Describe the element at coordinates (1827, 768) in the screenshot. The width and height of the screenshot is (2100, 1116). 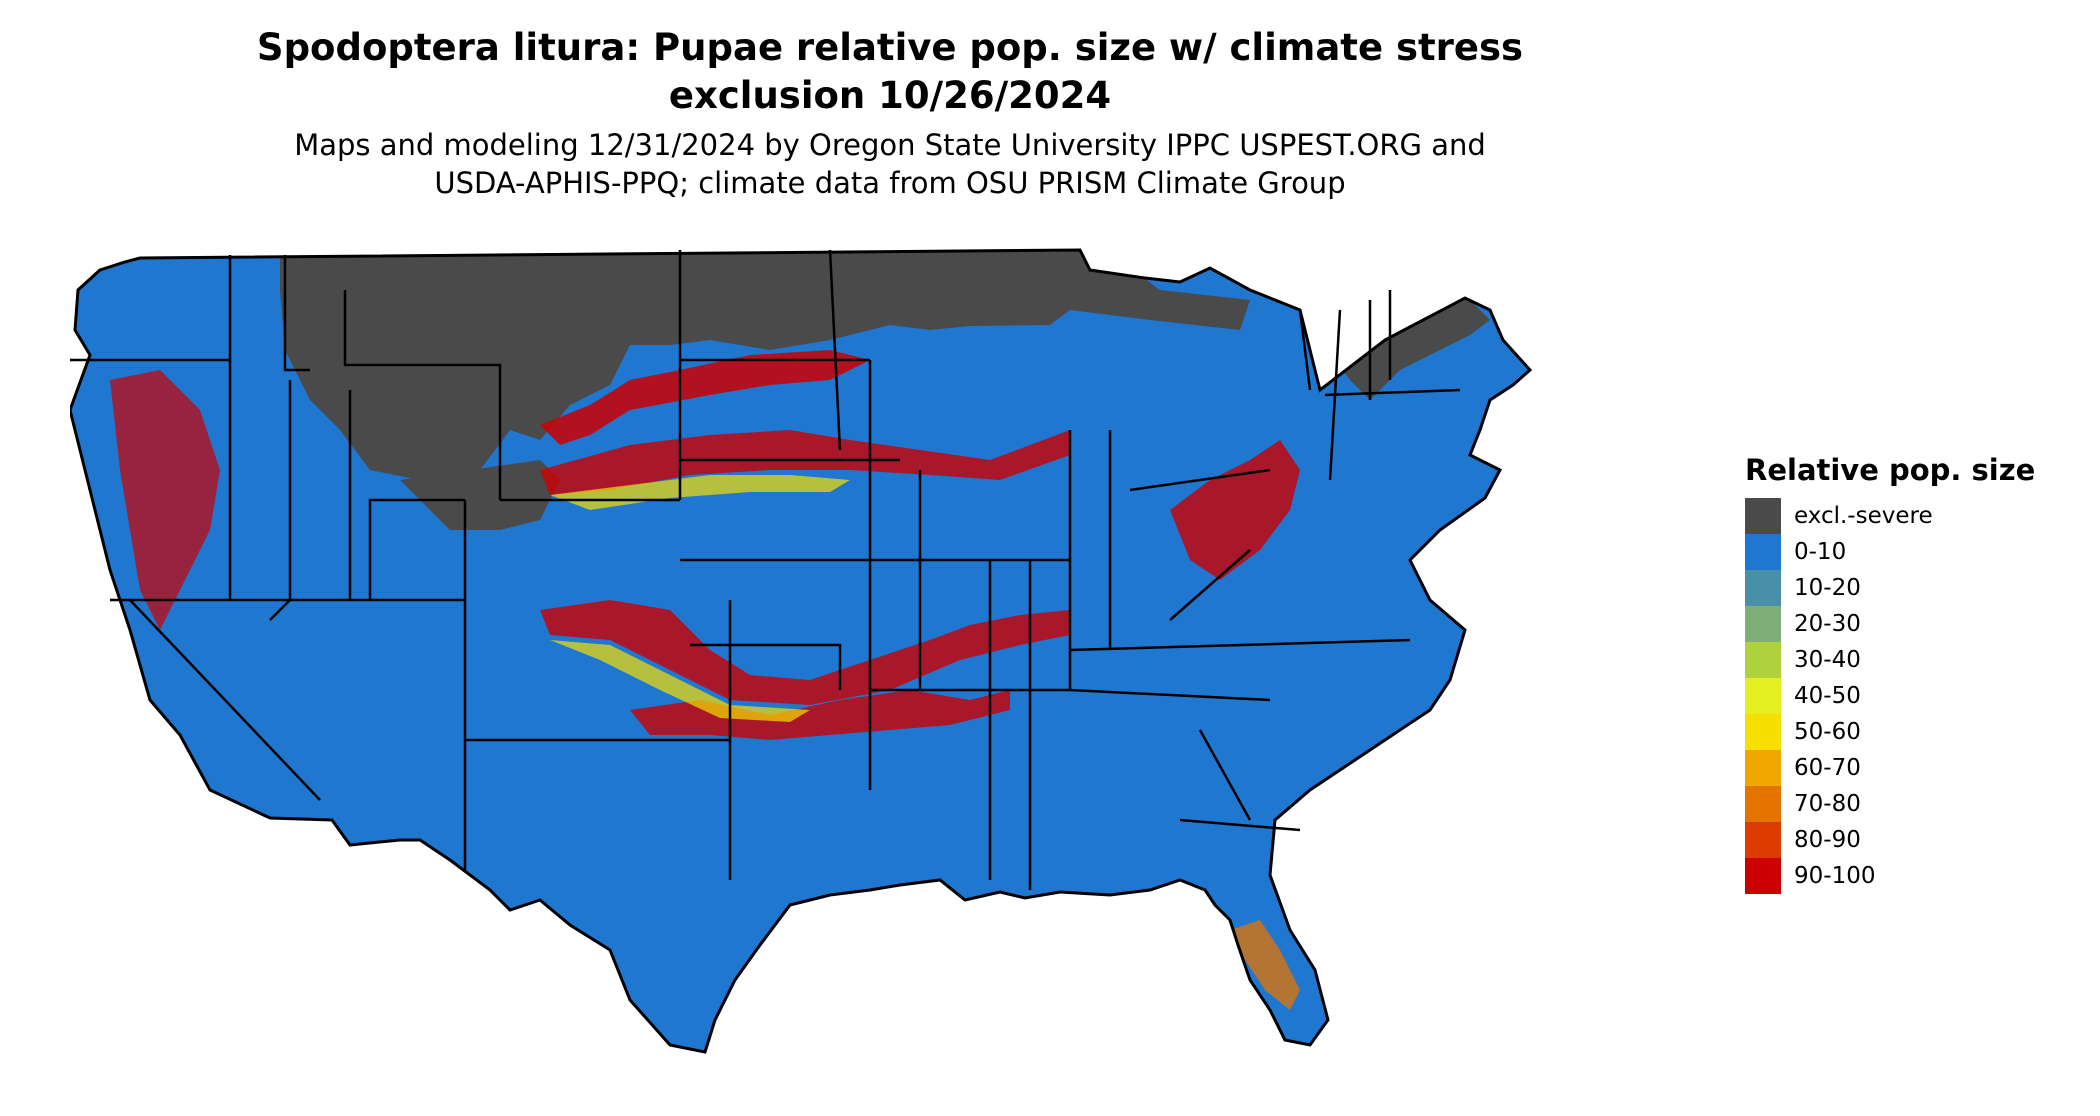
I see `legend-label: 60-70` at that location.